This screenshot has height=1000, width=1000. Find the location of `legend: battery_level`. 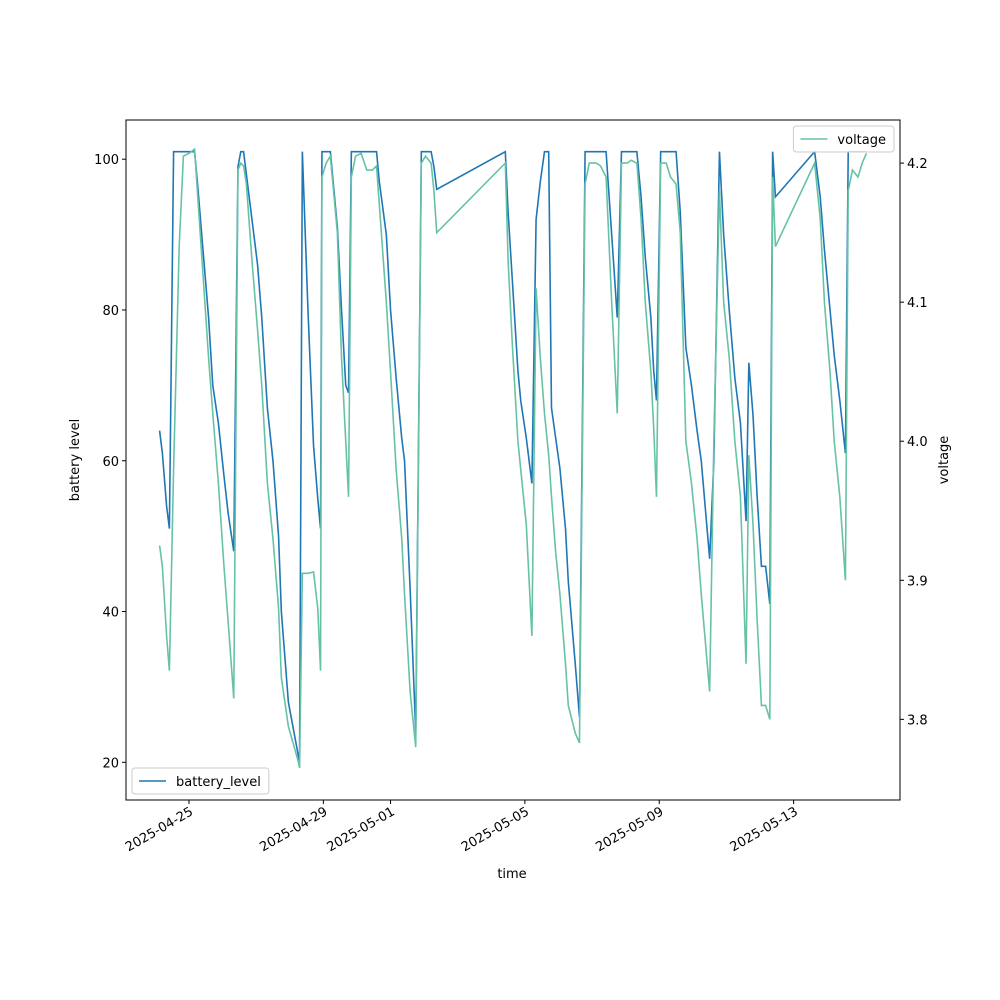

legend: battery_level is located at coordinates (200, 781).